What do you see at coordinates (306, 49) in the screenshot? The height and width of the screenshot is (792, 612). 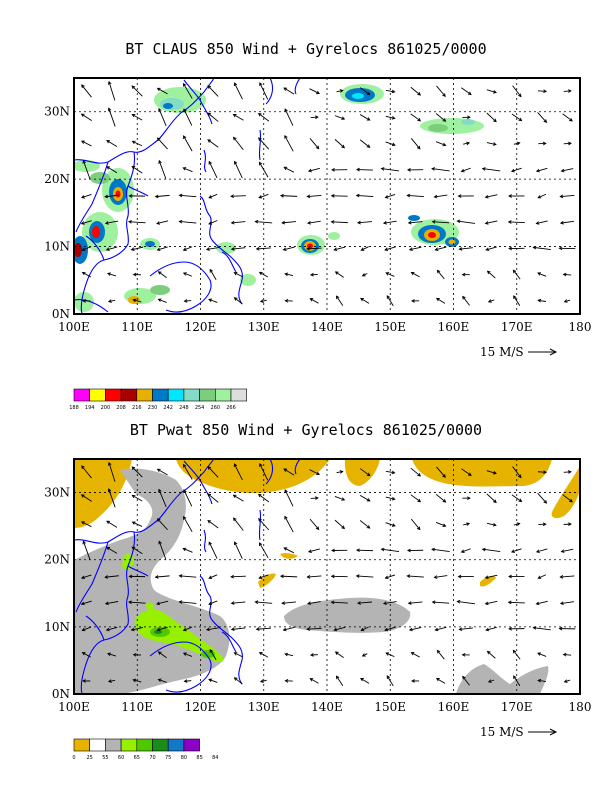 I see `top-panel-title: BT CLAUS 850 Wind + Gyrelocs 861025/0000` at bounding box center [306, 49].